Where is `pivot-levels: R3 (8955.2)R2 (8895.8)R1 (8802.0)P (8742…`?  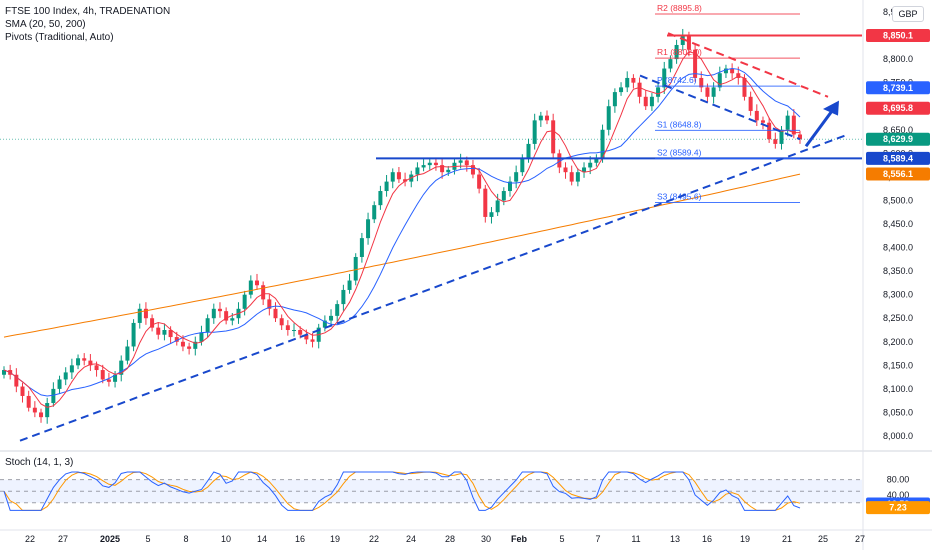
pivot-levels: R3 (8955.2)R2 (8895.8)R1 (8802.0)P (8742… is located at coordinates (727, 103).